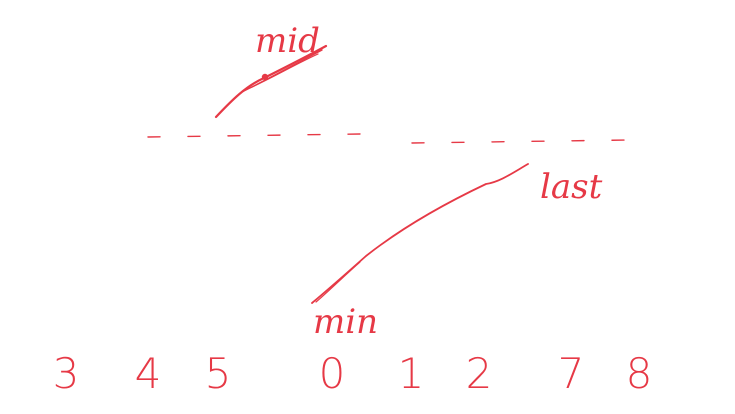 The image size is (735, 414). What do you see at coordinates (521, 141) in the screenshot?
I see `dashed-divider-right` at bounding box center [521, 141].